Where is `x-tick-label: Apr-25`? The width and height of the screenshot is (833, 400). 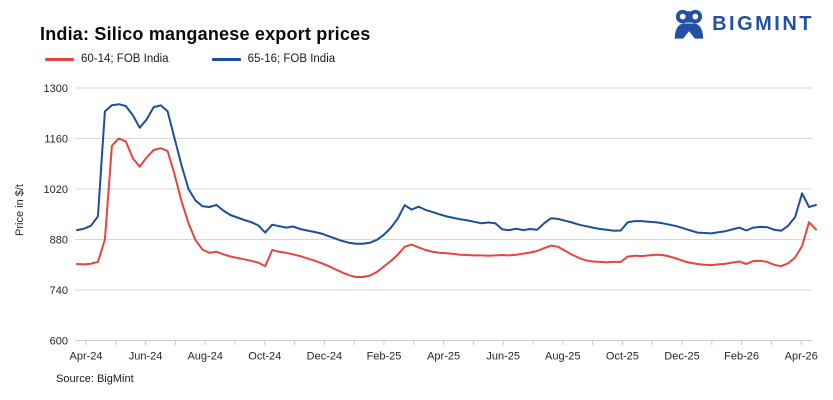
x-tick-label: Apr-25 is located at coordinates (443, 357).